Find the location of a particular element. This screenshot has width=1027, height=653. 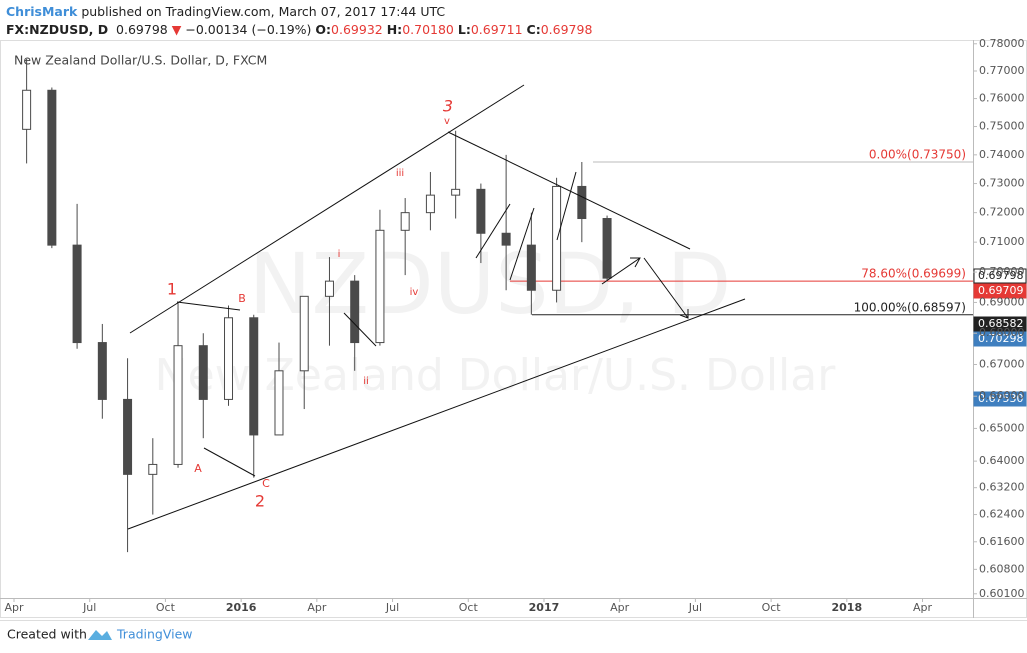

fib-label: 100.00%(0.68597) is located at coordinates (910, 307).